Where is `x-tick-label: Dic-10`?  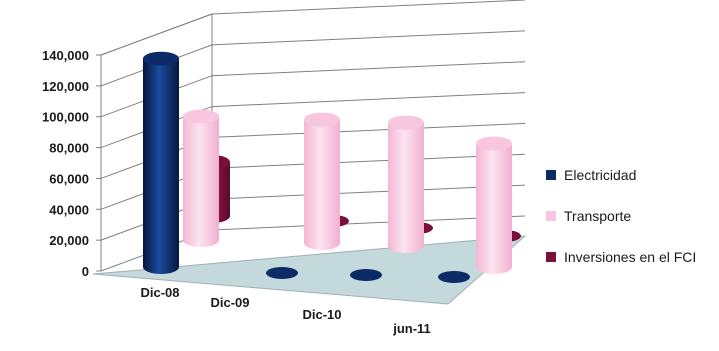
x-tick-label: Dic-10 is located at coordinates (321, 314).